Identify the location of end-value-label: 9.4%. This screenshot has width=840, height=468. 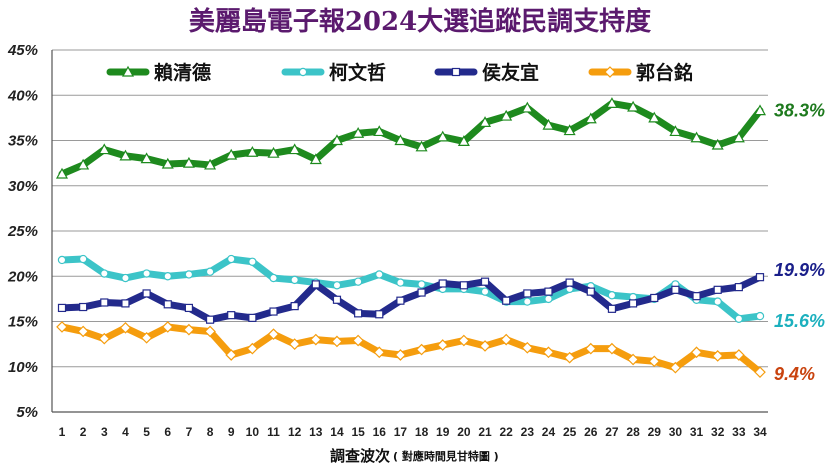
(794, 374).